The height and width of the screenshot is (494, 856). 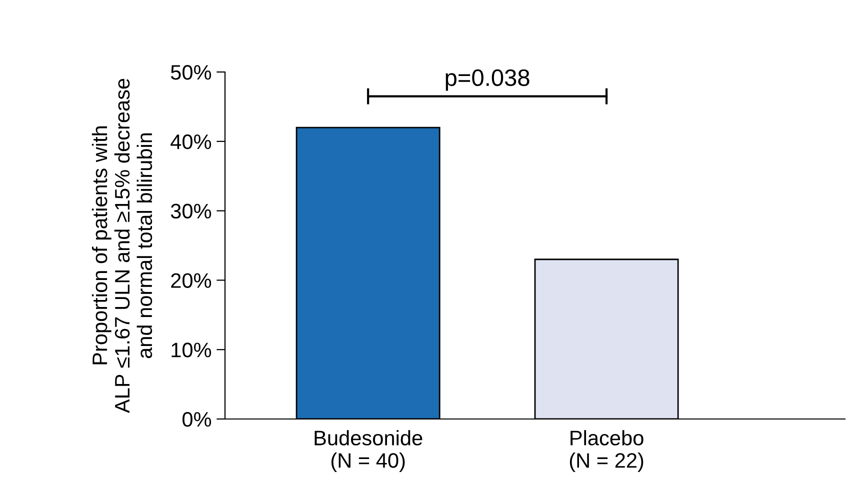 I want to click on y-tick-label: 10%, so click(x=192, y=350).